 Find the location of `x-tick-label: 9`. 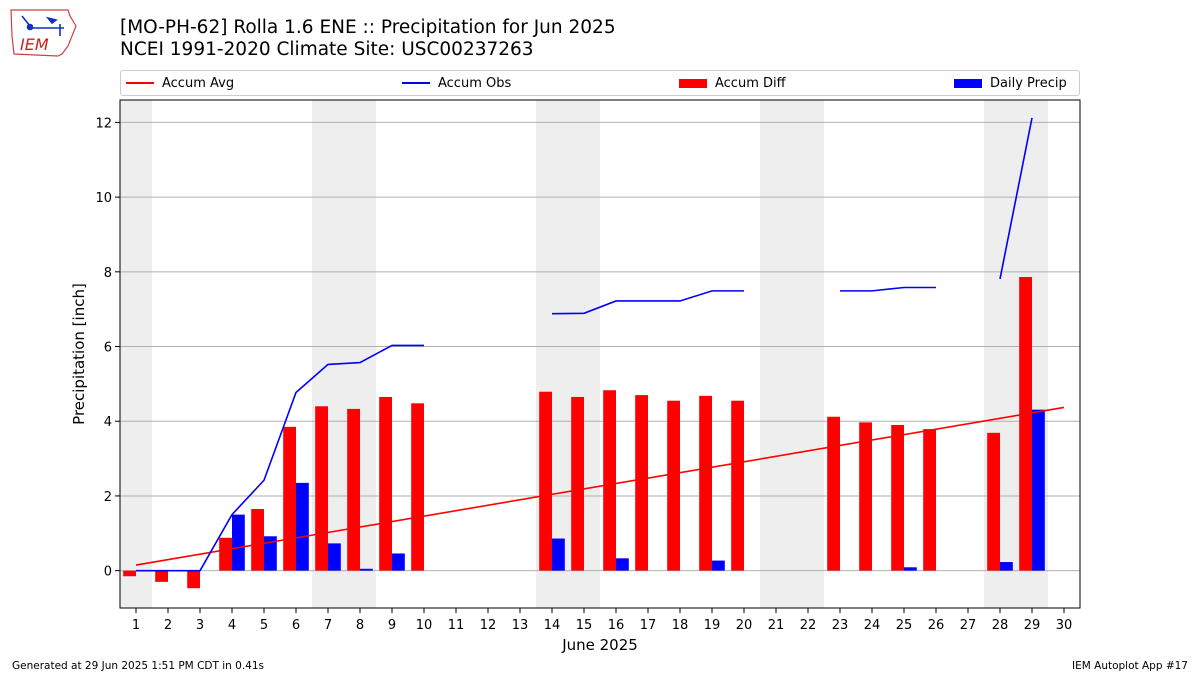

x-tick-label: 9 is located at coordinates (392, 625).